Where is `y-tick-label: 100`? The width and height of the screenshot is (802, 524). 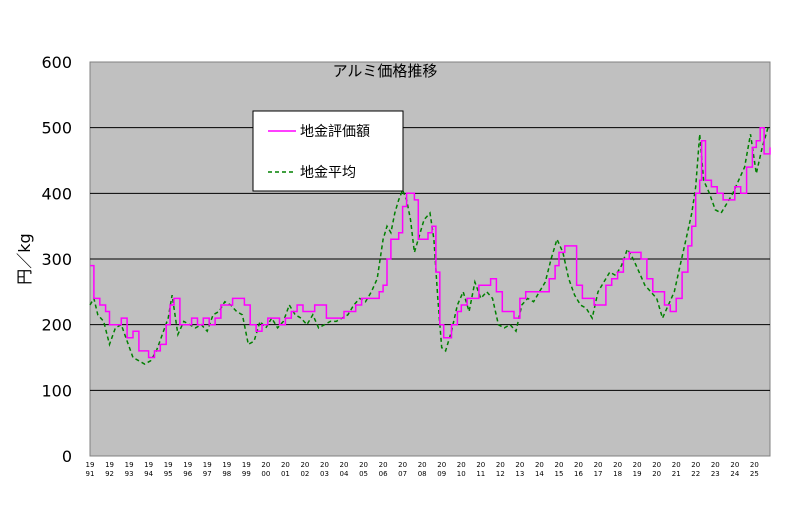 y-tick-label: 100 is located at coordinates (56, 390).